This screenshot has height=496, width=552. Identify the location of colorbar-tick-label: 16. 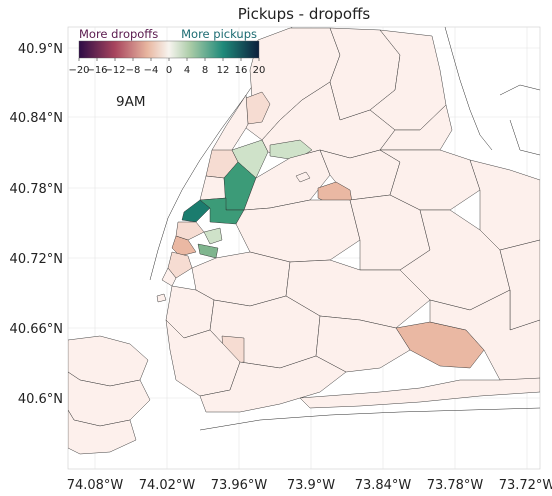
(241, 70).